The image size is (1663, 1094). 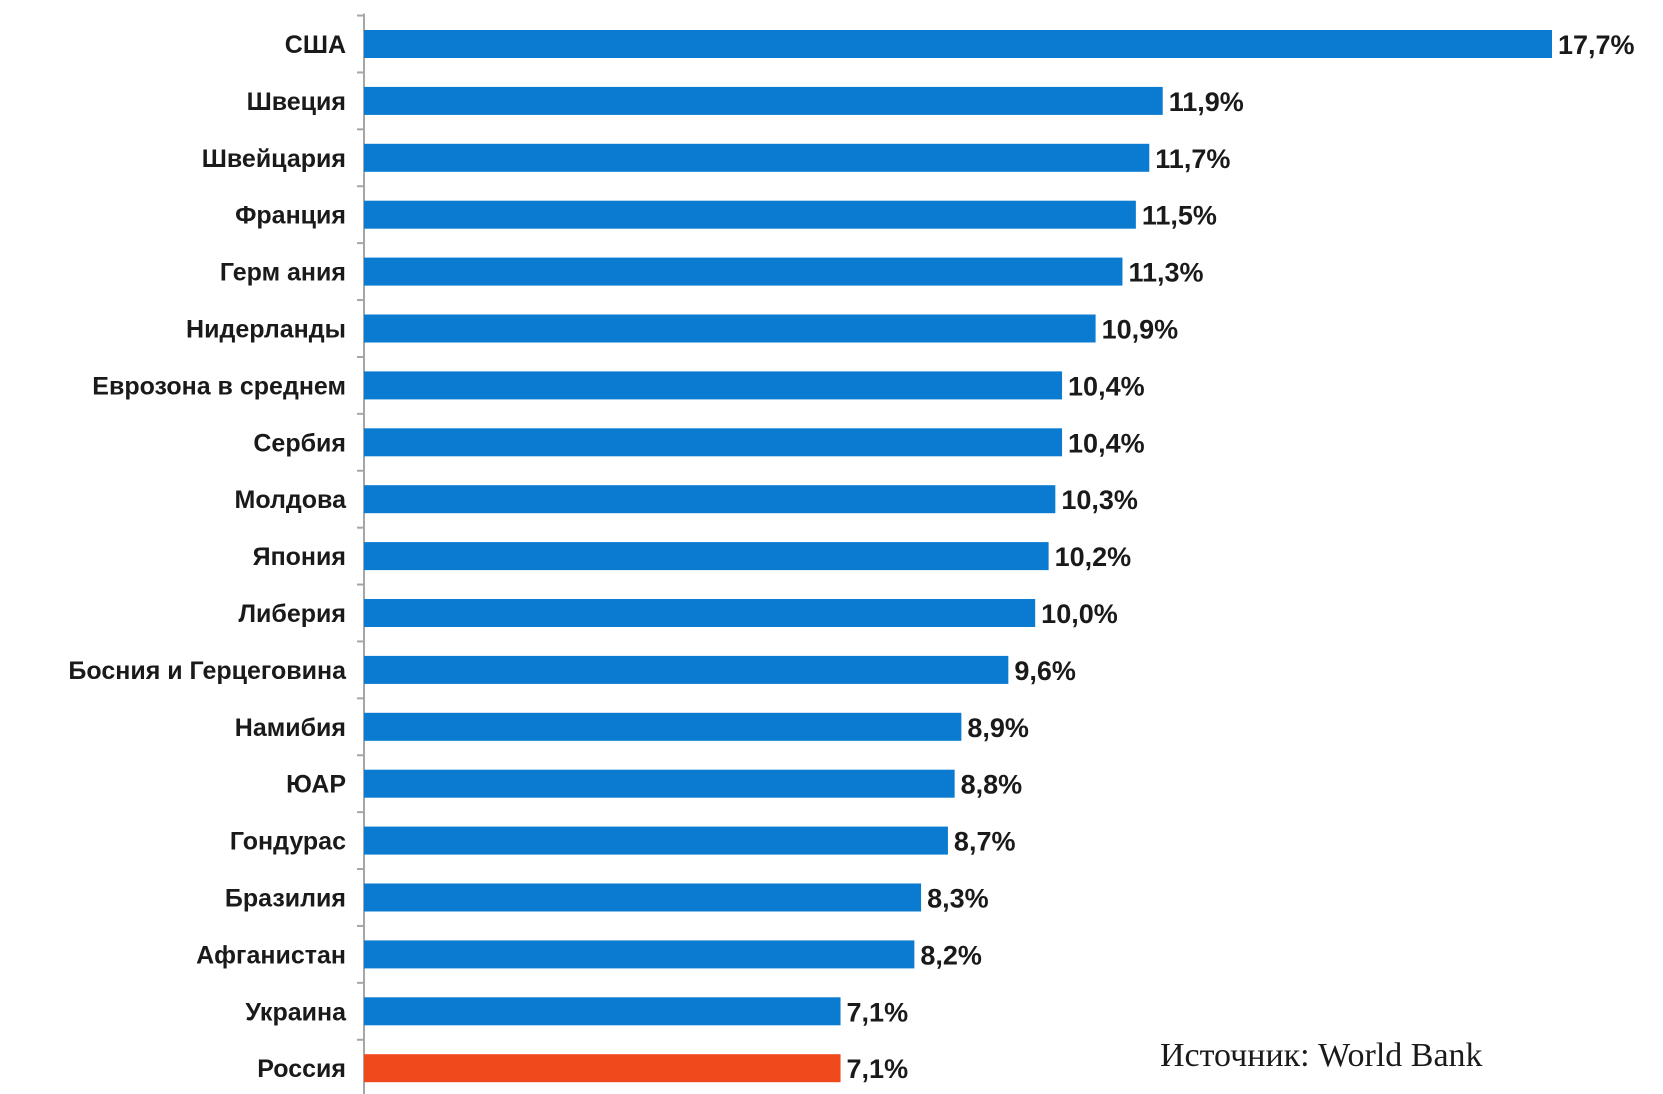 I want to click on value-label: 8,3%, so click(x=958, y=899).